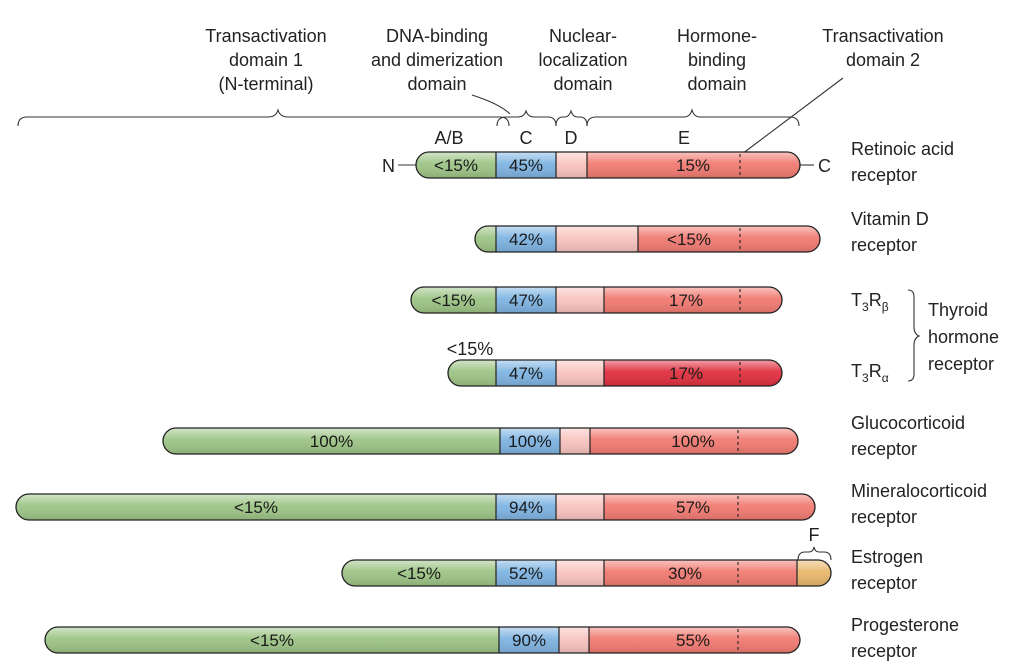 The height and width of the screenshot is (665, 1030). Describe the element at coordinates (647, 239) in the screenshot. I see `vitd-bar: 42% <15%` at that location.